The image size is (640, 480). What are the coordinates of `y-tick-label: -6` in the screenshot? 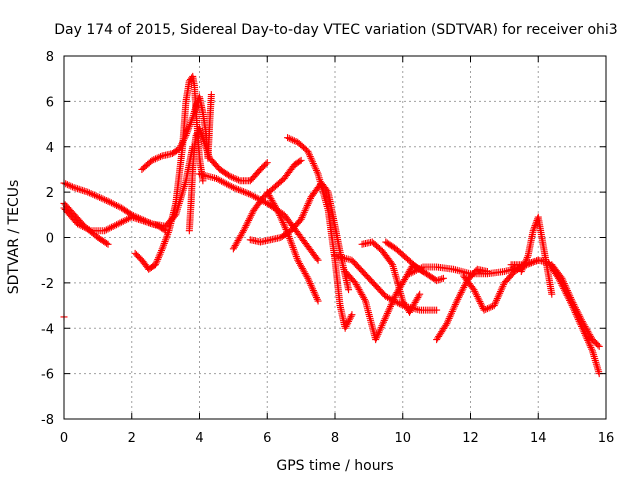 It's located at (47, 375).